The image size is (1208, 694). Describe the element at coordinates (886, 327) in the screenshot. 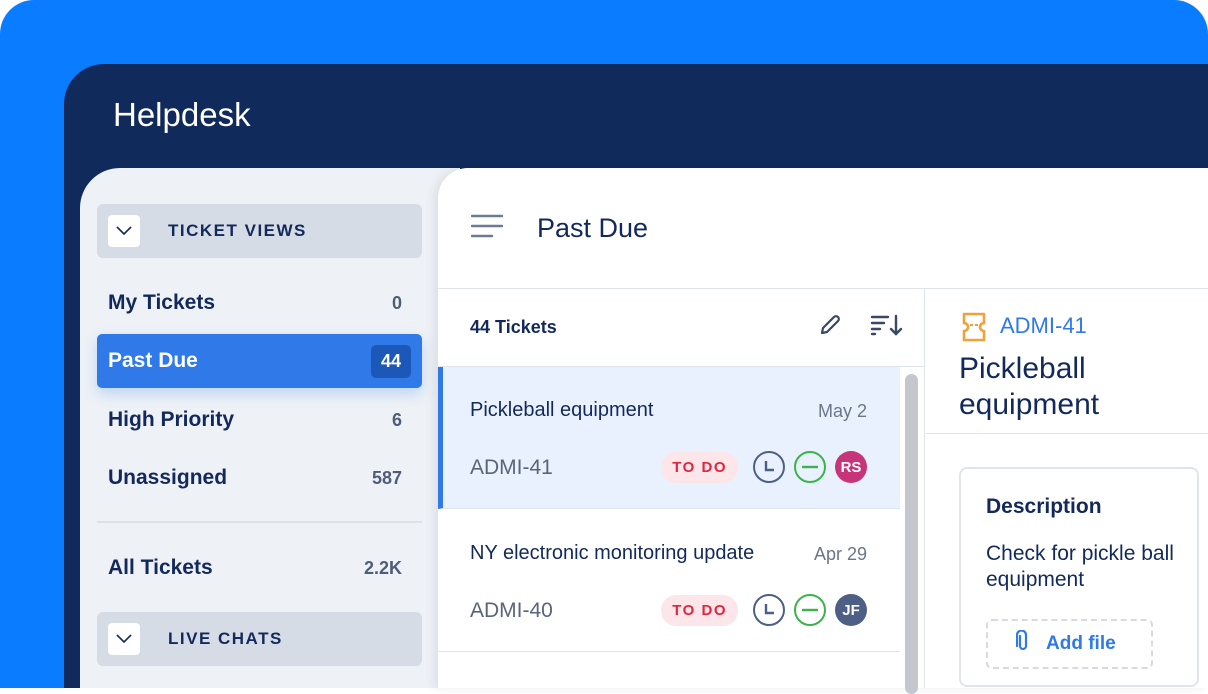

I see `sort-icon` at that location.